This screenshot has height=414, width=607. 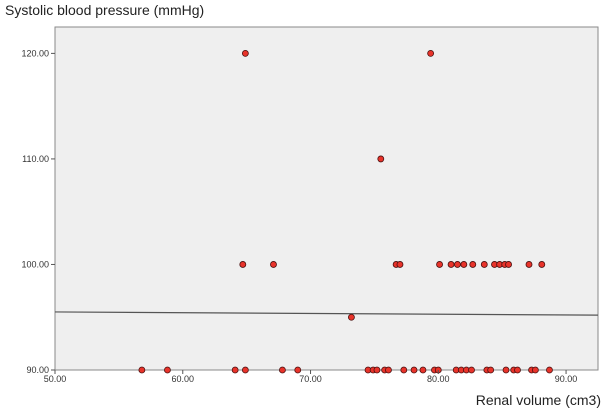 I want to click on y-axis-title: Systolic blood pressure (mmHg), so click(x=104, y=10).